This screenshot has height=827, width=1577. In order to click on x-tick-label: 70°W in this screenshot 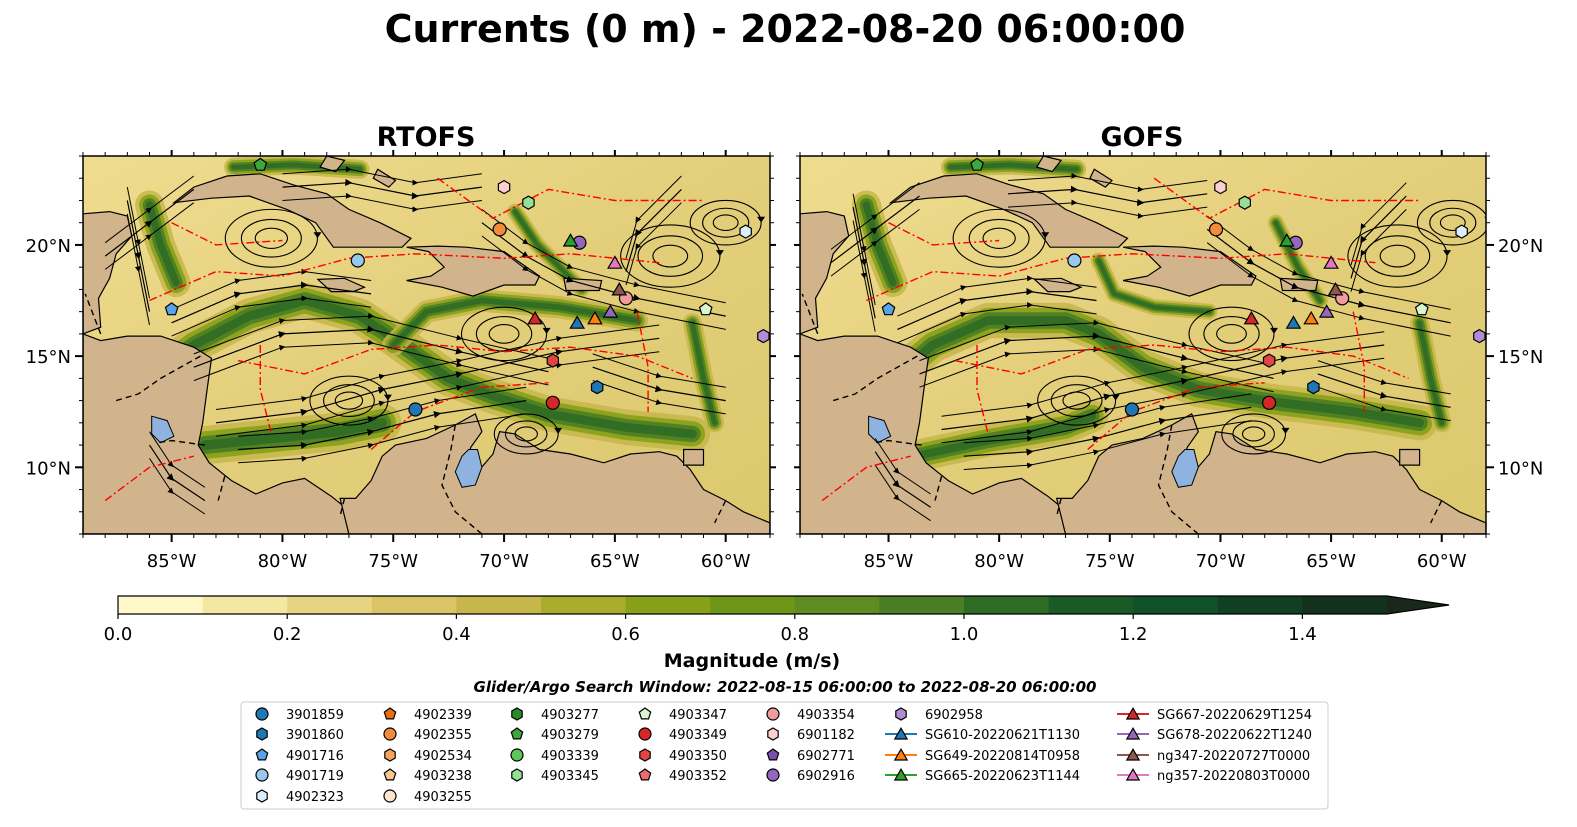, I will do `click(504, 561)`.